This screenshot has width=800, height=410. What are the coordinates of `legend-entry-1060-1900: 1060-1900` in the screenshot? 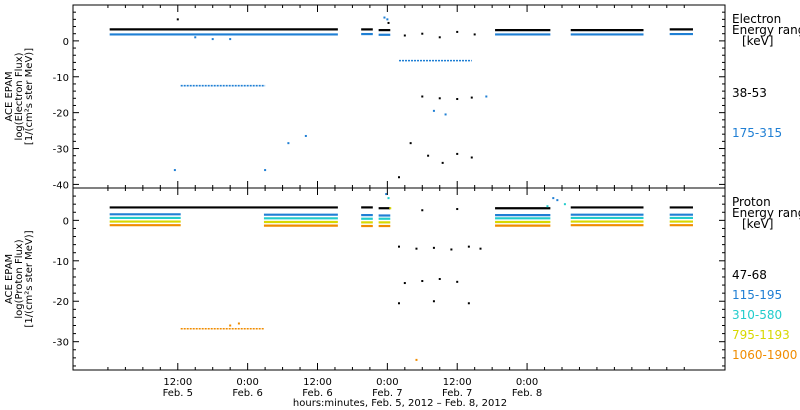 It's located at (764, 355).